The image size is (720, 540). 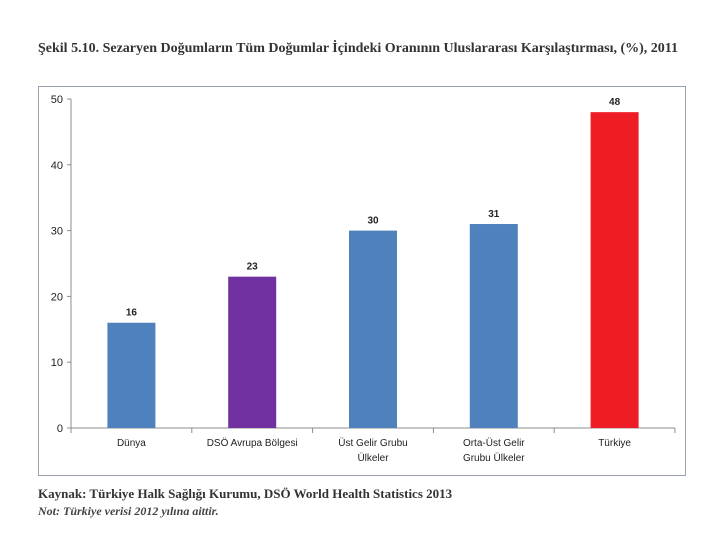 I want to click on y-tick-label: 10, so click(x=57, y=363).